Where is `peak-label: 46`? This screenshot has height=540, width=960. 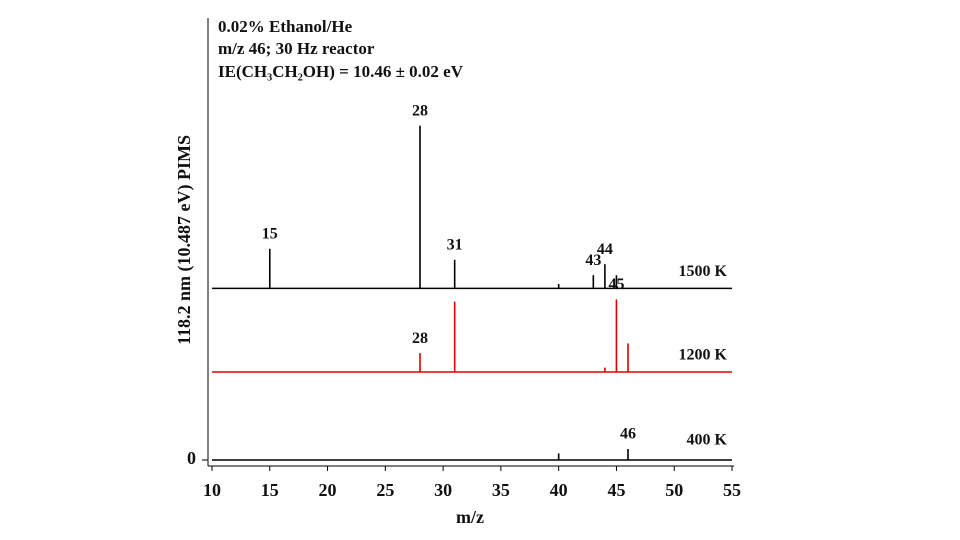 peak-label: 46 is located at coordinates (628, 434).